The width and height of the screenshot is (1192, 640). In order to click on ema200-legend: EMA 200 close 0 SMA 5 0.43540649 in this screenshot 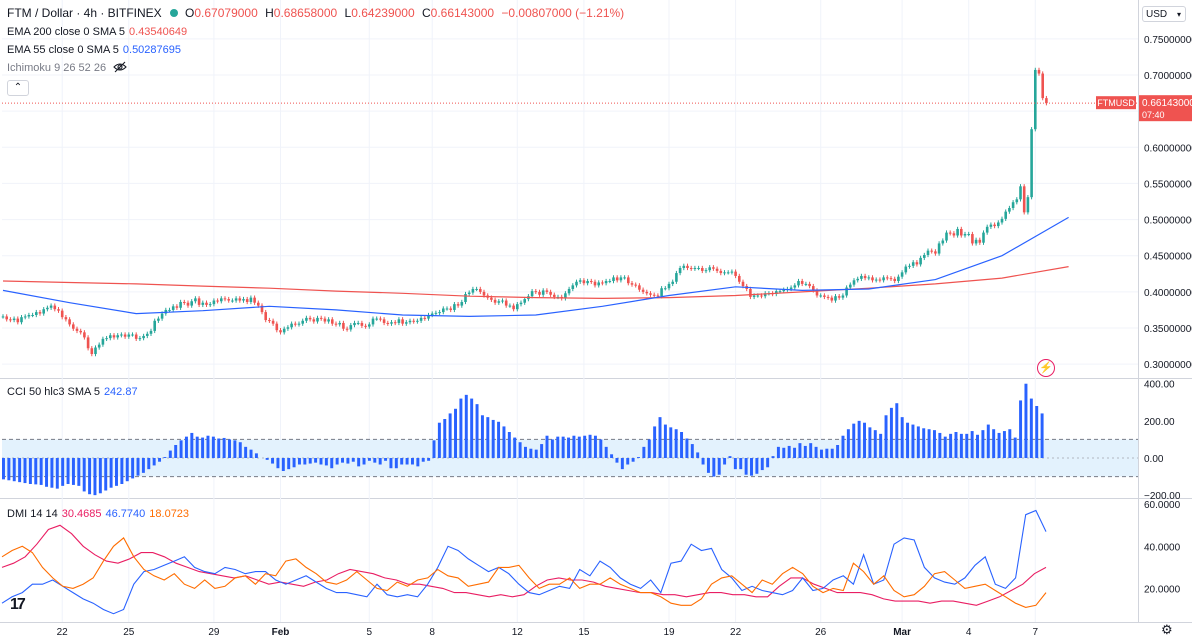, I will do `click(99, 32)`.